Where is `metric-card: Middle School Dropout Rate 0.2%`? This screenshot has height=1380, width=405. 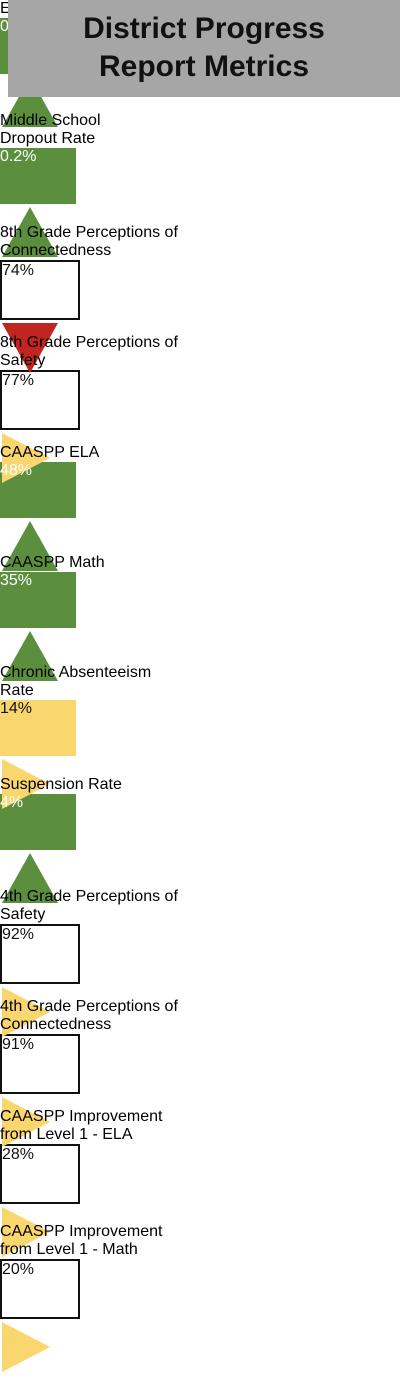
metric-card: Middle School Dropout Rate 0.2% is located at coordinates (96, 184).